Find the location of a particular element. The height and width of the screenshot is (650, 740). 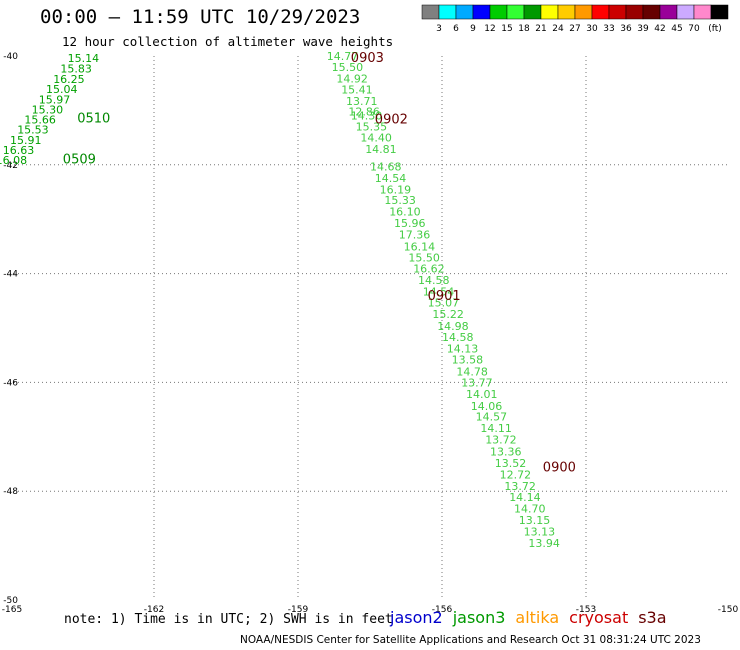

scale-label: 39 is located at coordinates (643, 29).